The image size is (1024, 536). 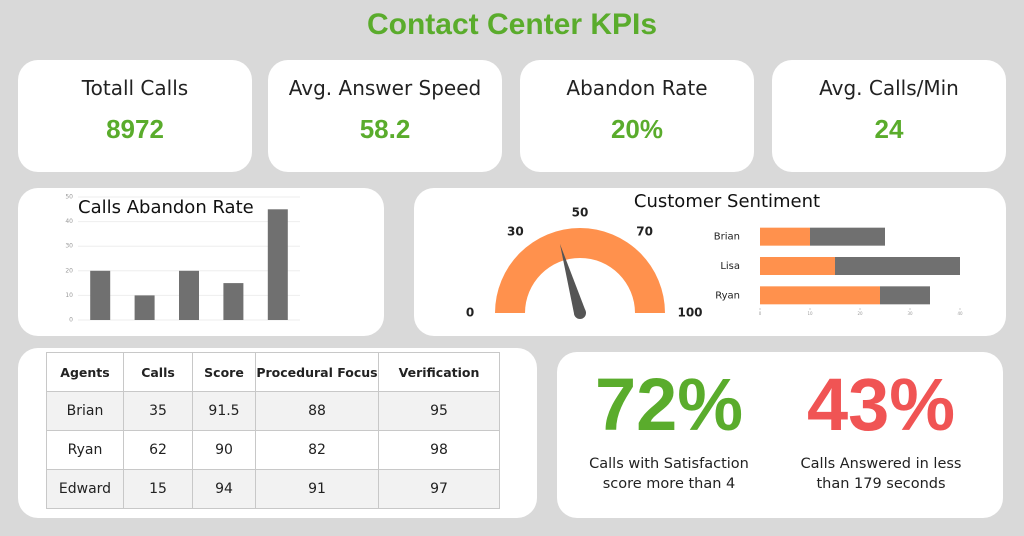 I want to click on table-cell: 35, so click(x=158, y=411).